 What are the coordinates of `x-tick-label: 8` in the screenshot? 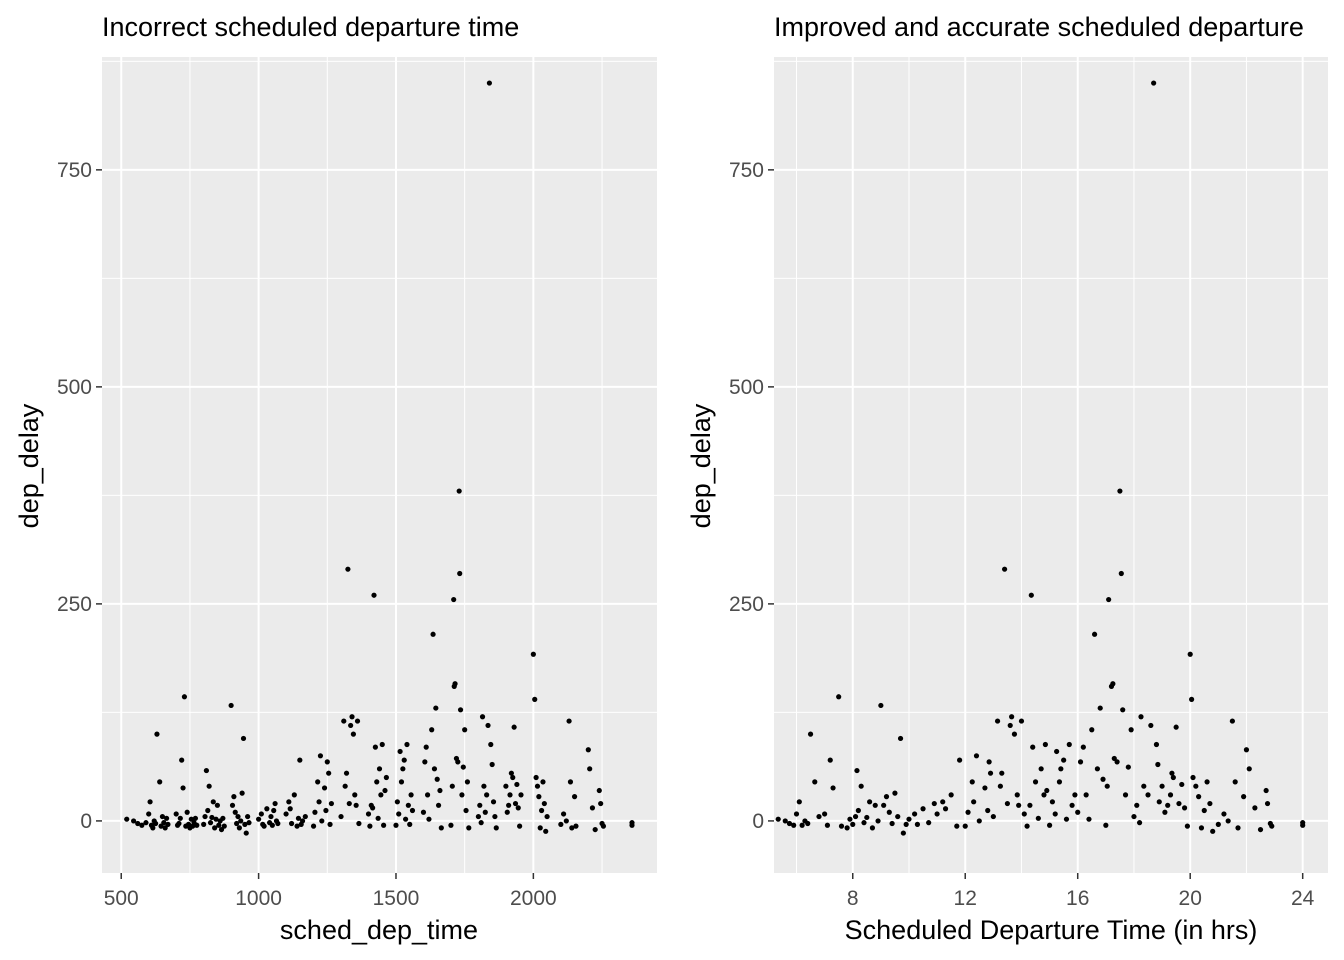 It's located at (853, 898).